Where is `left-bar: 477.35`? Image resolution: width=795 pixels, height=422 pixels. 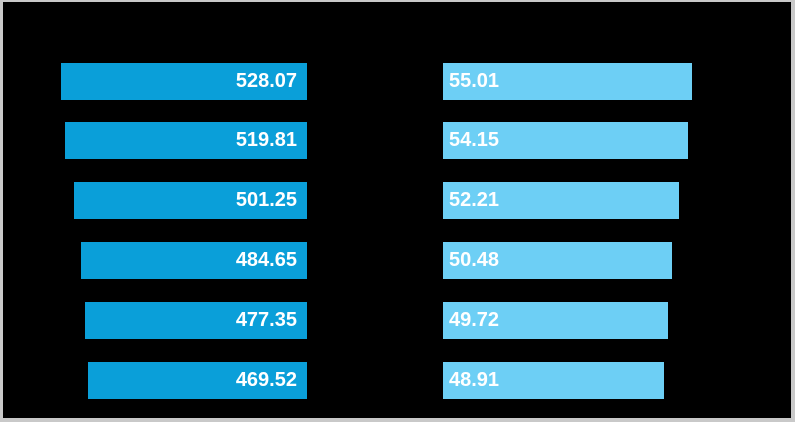
left-bar: 477.35 is located at coordinates (195, 320).